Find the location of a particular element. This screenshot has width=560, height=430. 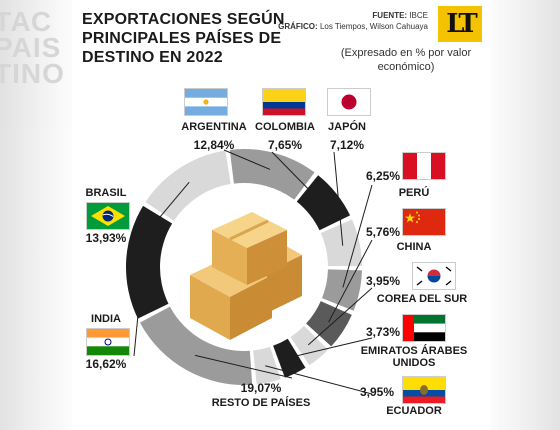

label-value-japon: 7,12% is located at coordinates (347, 145).